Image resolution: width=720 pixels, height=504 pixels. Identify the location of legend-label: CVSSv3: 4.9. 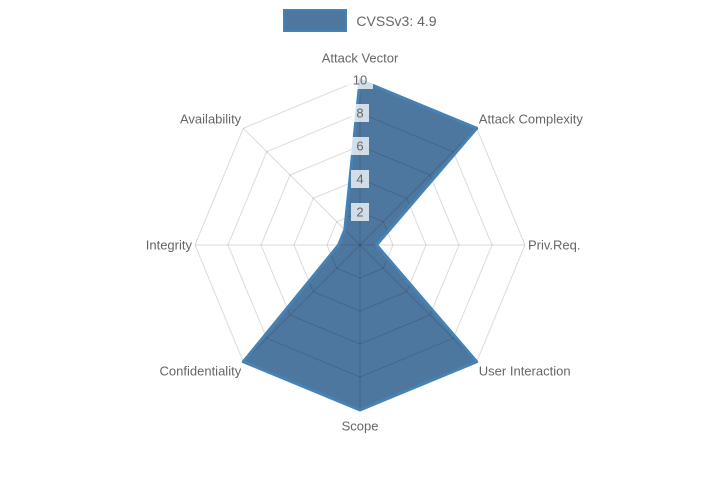
(396, 20).